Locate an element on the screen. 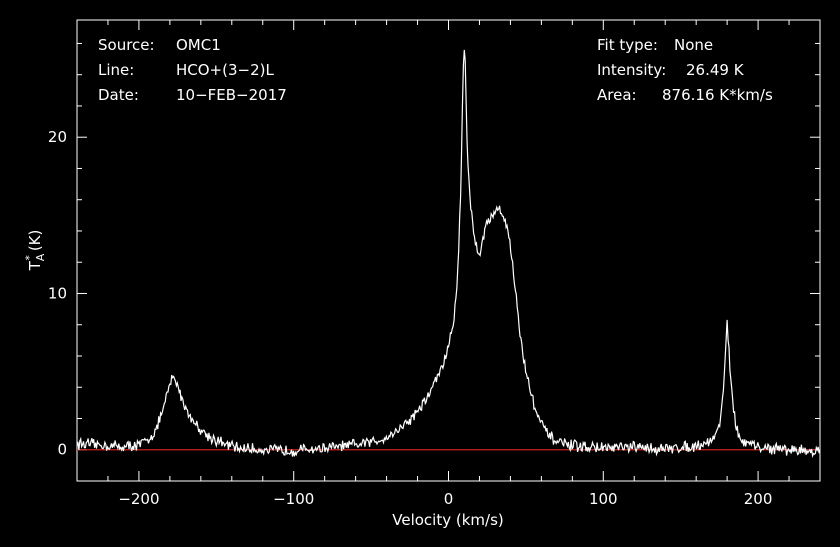 This screenshot has width=840, height=547. x-tick-label: 0 is located at coordinates (449, 499).